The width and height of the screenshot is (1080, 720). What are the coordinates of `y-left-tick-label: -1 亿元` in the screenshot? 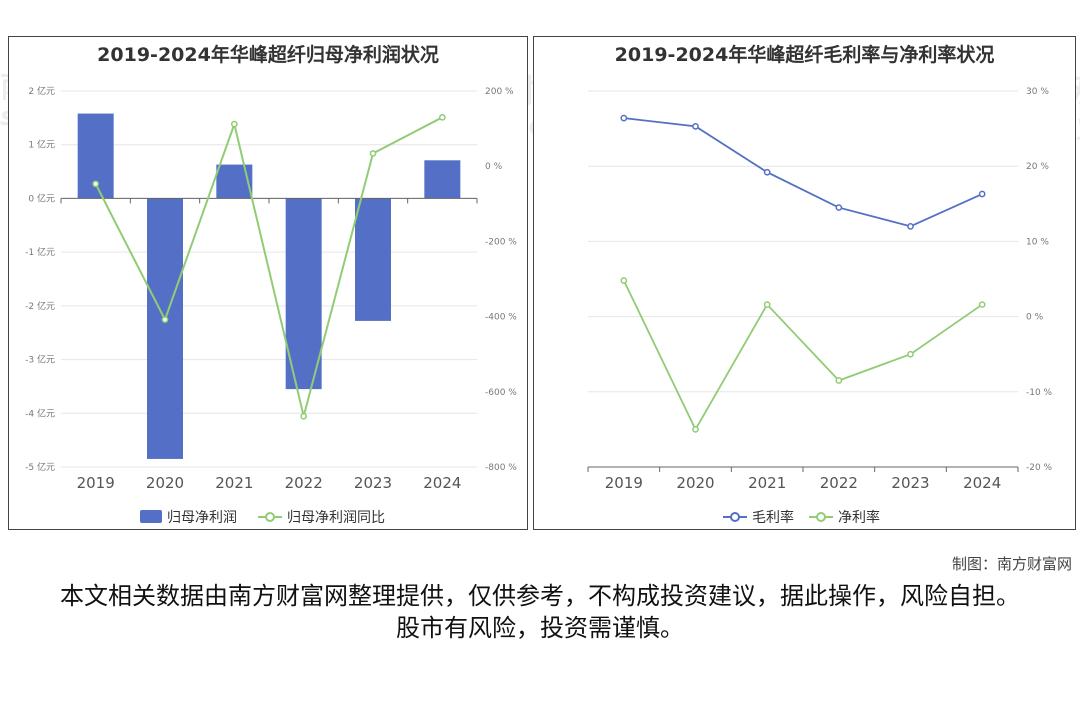 It's located at (40, 252).